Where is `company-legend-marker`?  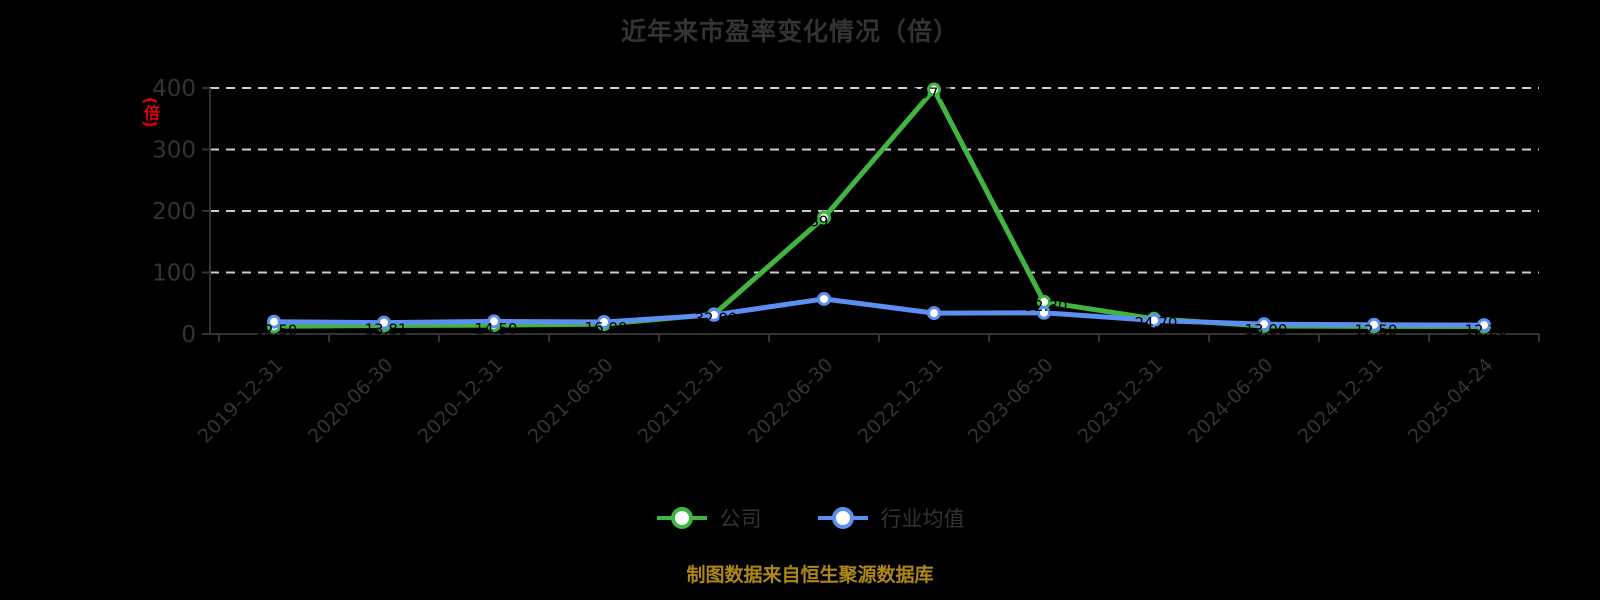 company-legend-marker is located at coordinates (681, 518).